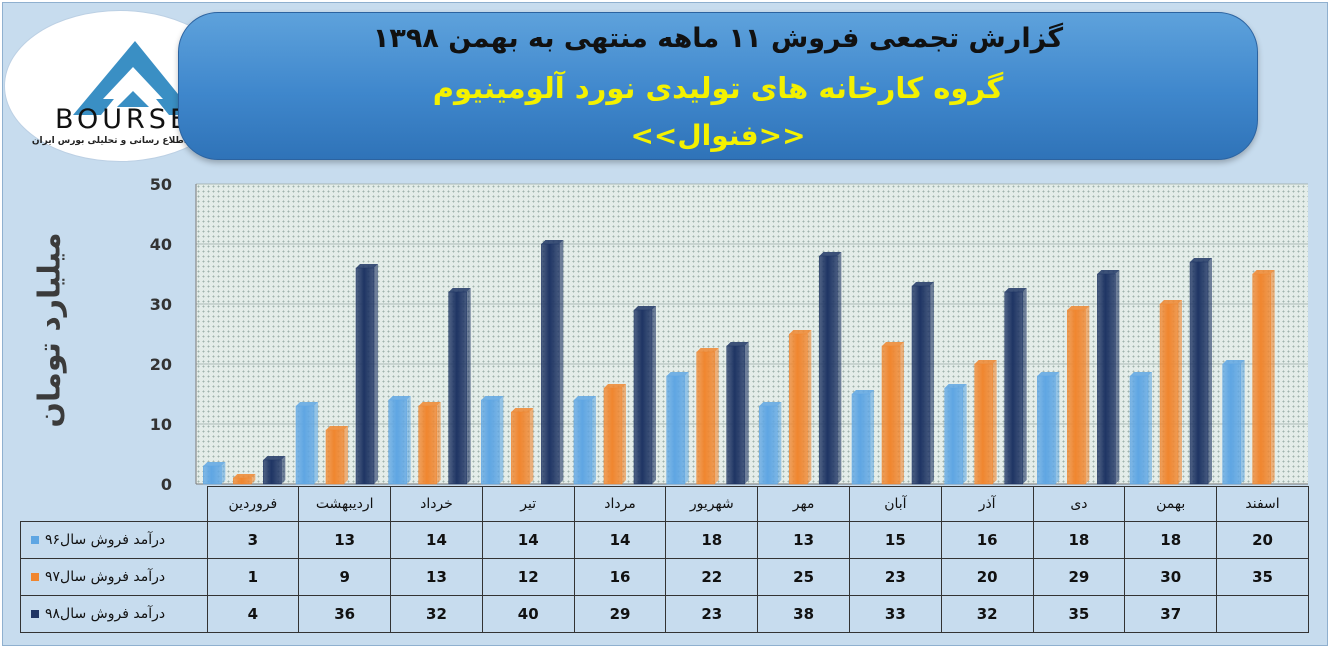 The width and height of the screenshot is (1334, 652). What do you see at coordinates (528, 614) in the screenshot?
I see `data-label: 40` at bounding box center [528, 614].